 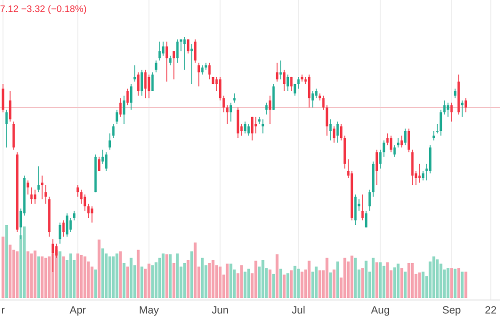 What do you see at coordinates (149, 310) in the screenshot?
I see `x-tick-label: May` at bounding box center [149, 310].